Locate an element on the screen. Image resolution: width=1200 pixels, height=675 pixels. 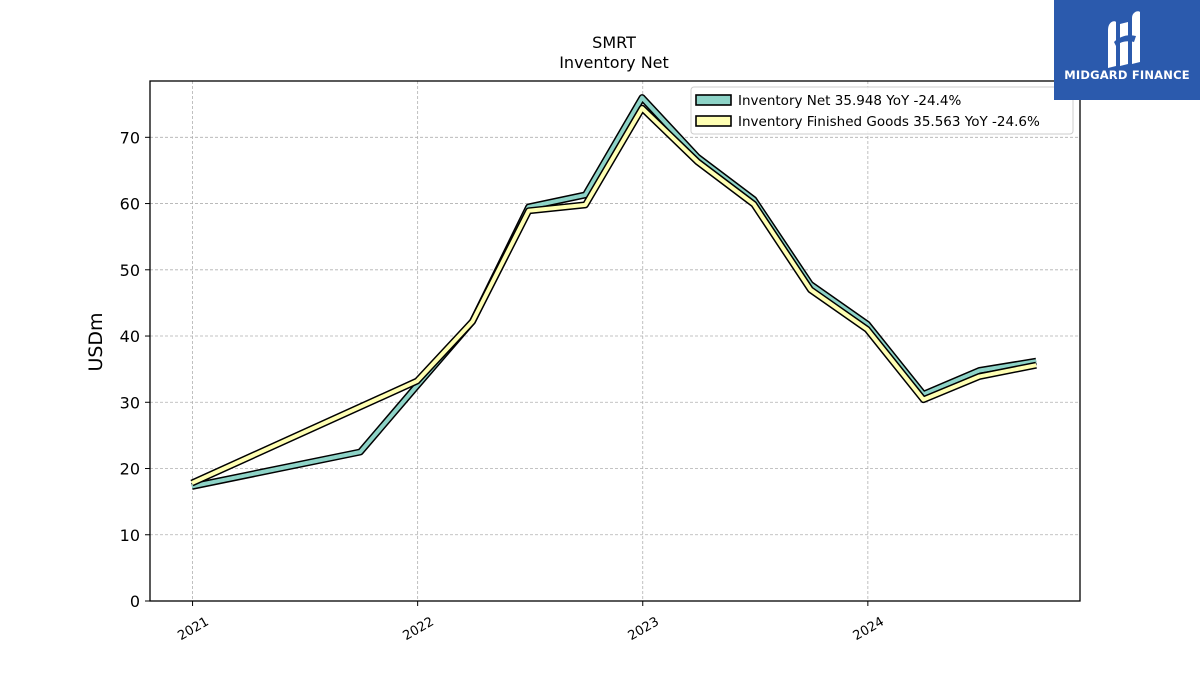
chart-subtitle: Inventory Net is located at coordinates (614, 62).